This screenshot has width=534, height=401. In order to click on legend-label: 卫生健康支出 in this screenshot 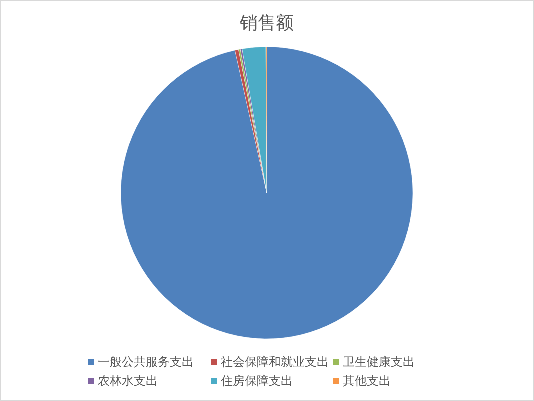, I will do `click(379, 362)`.